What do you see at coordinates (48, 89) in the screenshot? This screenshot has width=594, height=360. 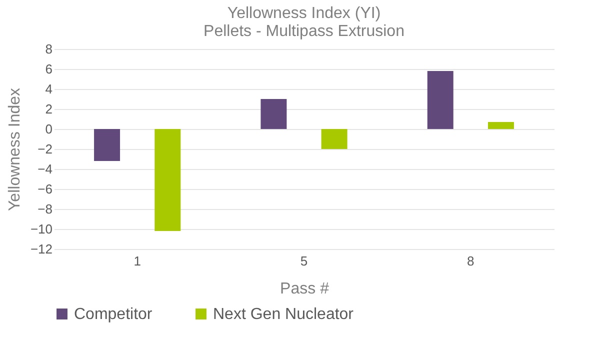 I see `y-tick-label: 4` at bounding box center [48, 89].